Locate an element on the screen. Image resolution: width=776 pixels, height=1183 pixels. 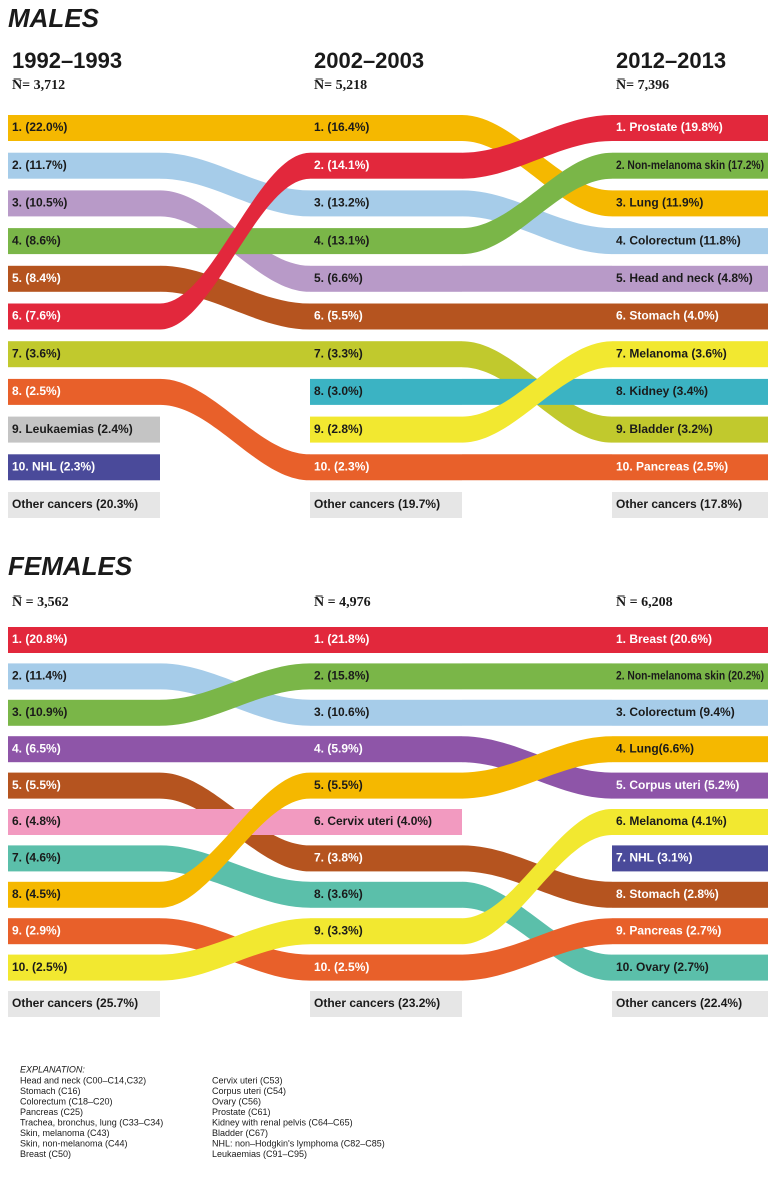
other-box is located at coordinates (386, 1004).